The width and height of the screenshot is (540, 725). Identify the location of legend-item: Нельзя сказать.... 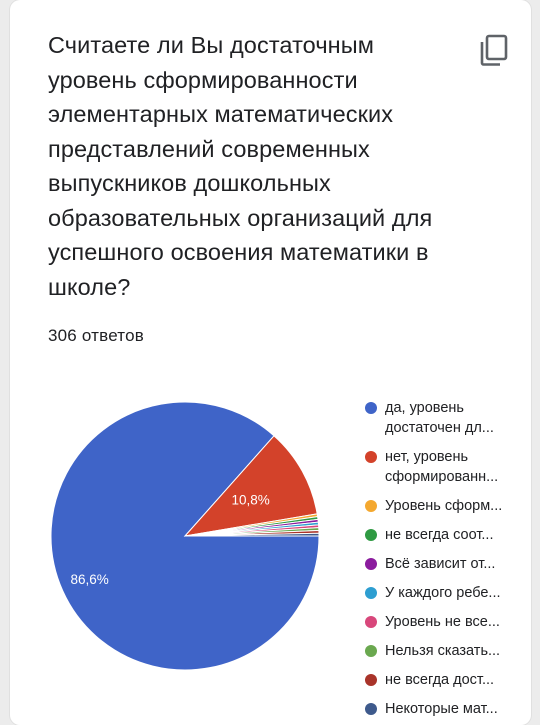
(445, 651).